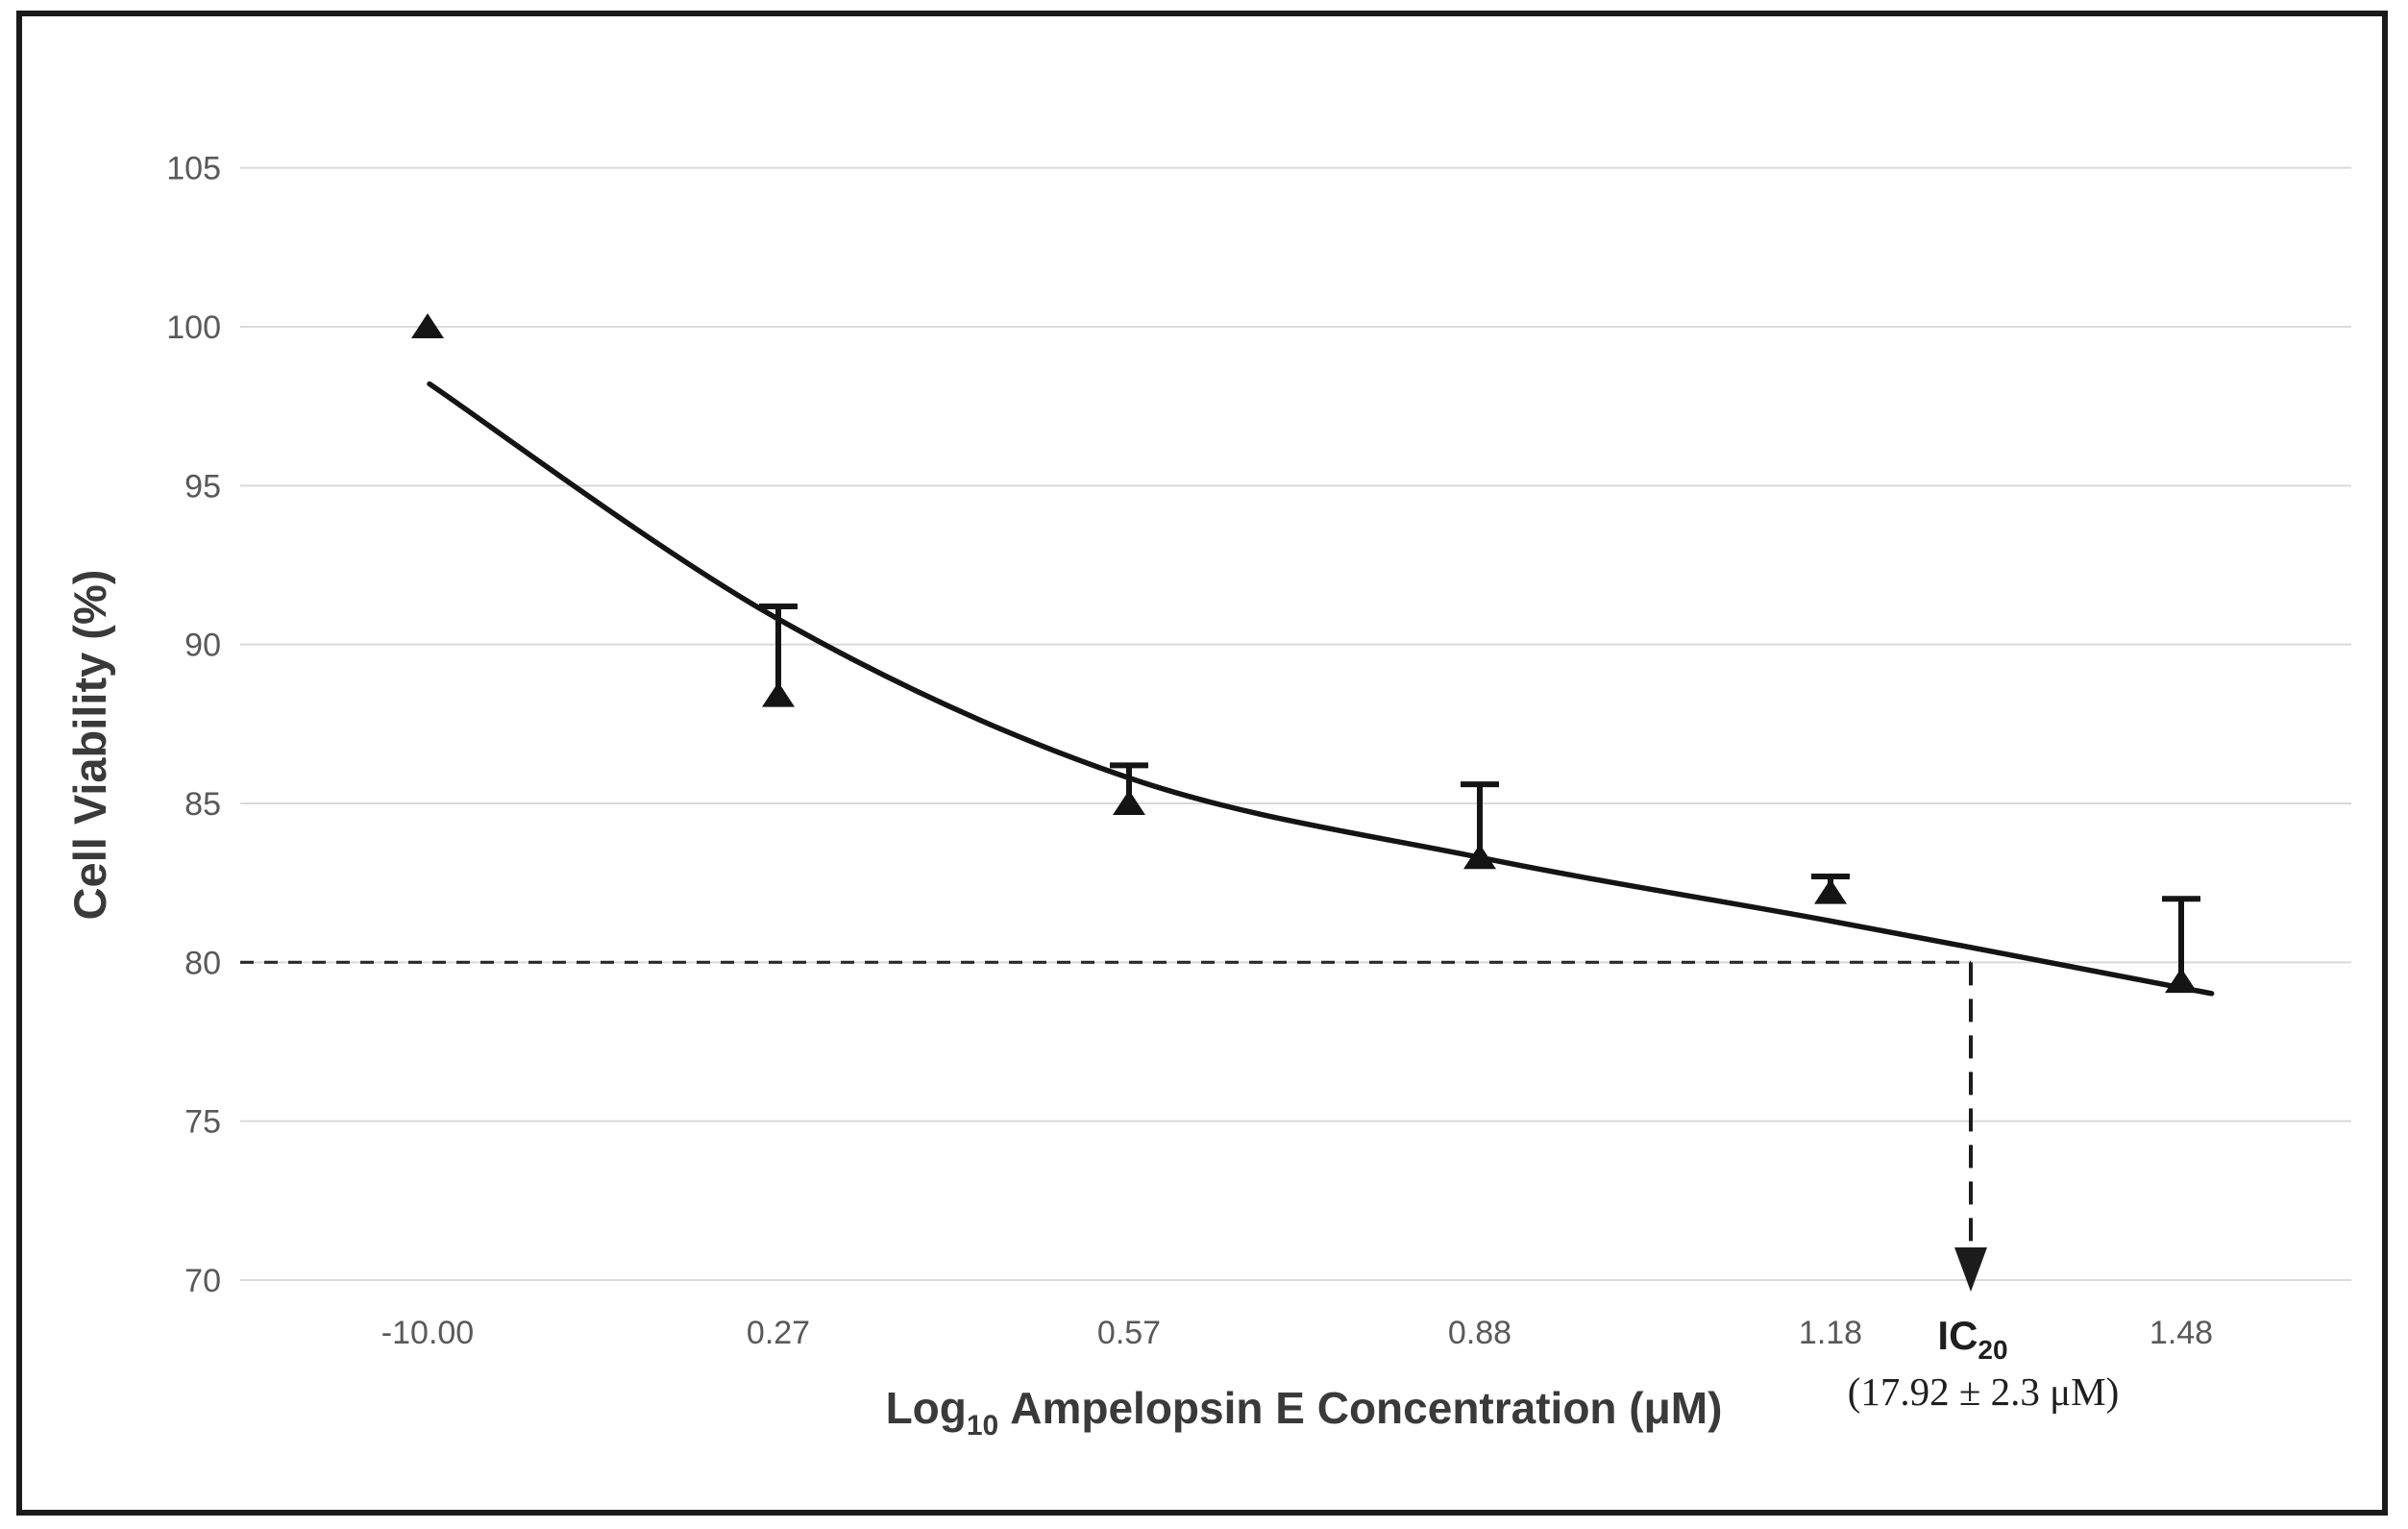 This screenshot has height=1529, width=2408. What do you see at coordinates (193, 169) in the screenshot?
I see `y-tick-label-105: 105` at bounding box center [193, 169].